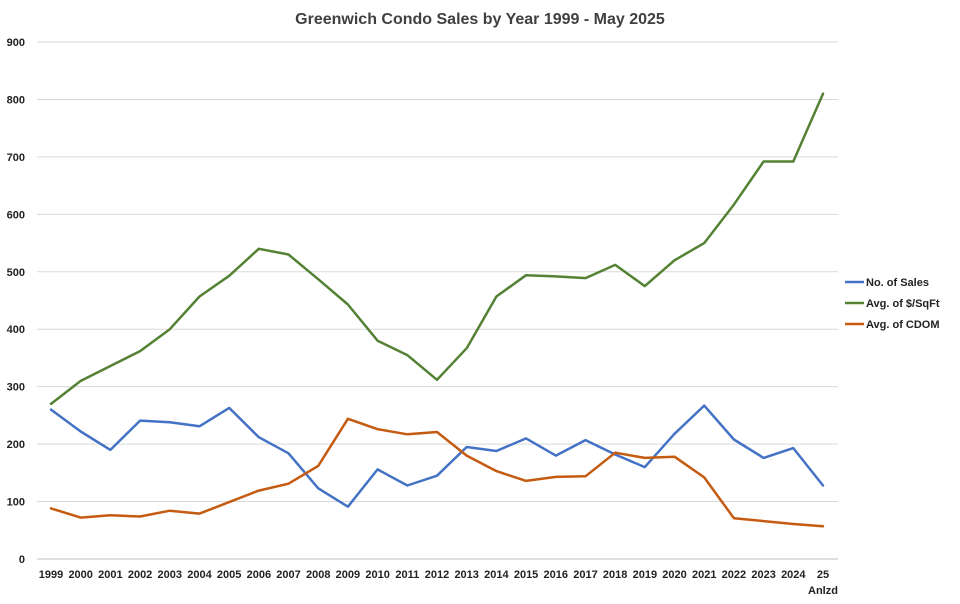 The height and width of the screenshot is (604, 960). Describe the element at coordinates (288, 575) in the screenshot. I see `x-tick-label: 2007` at that location.